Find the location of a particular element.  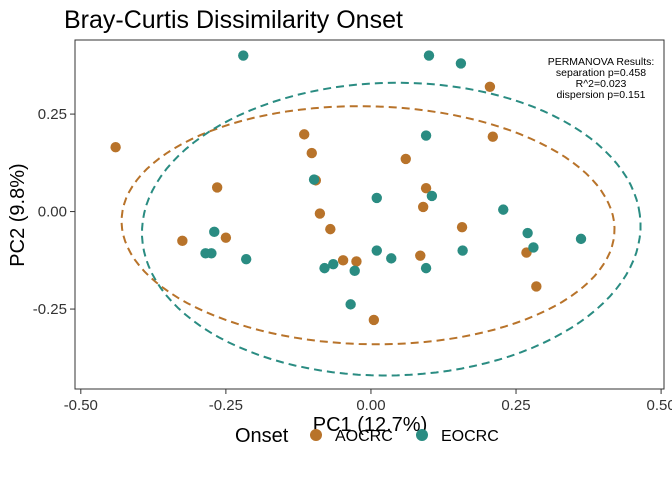

legend-label-aocrc: AOCRC is located at coordinates (364, 436).